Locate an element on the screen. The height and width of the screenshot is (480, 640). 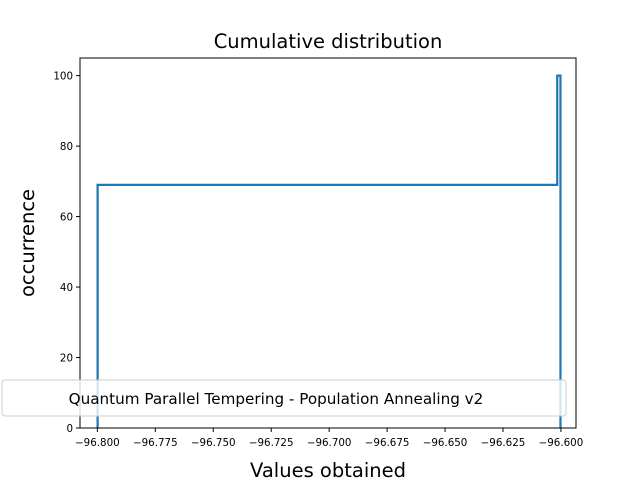
x-tick-label: −96.675 is located at coordinates (387, 443).